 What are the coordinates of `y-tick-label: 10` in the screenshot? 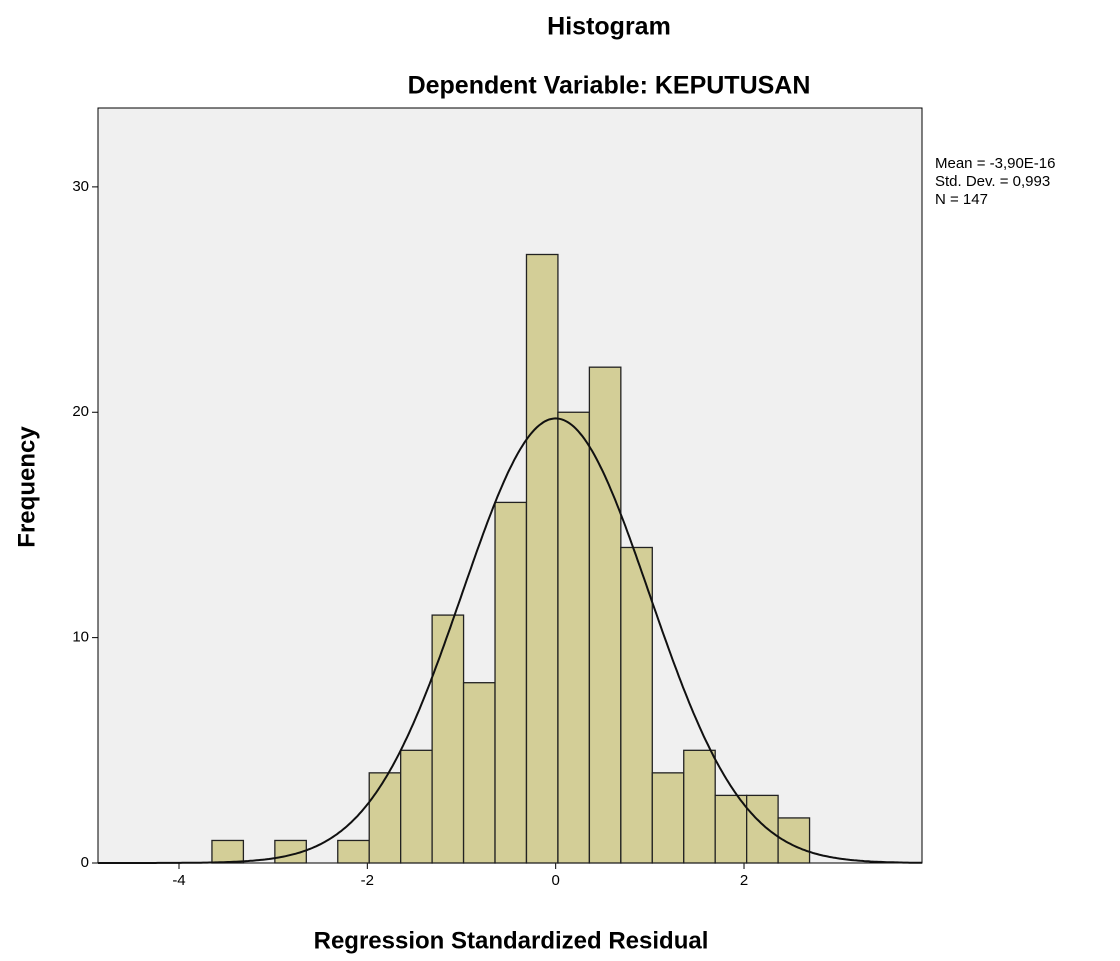 It's located at (80, 637).